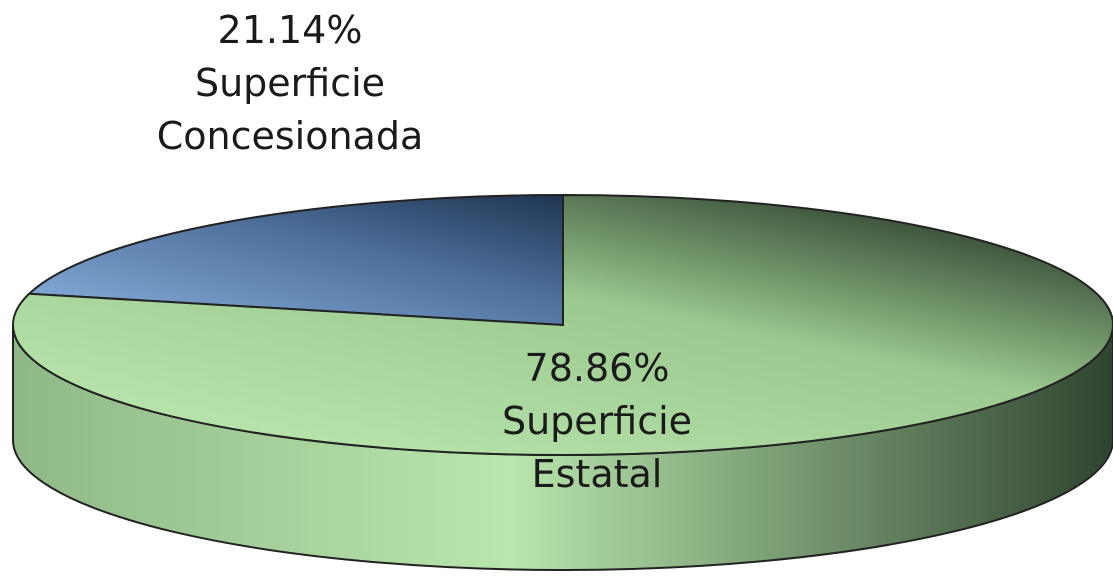  I want to click on category-label: Superficie Estatal, so click(597, 447).